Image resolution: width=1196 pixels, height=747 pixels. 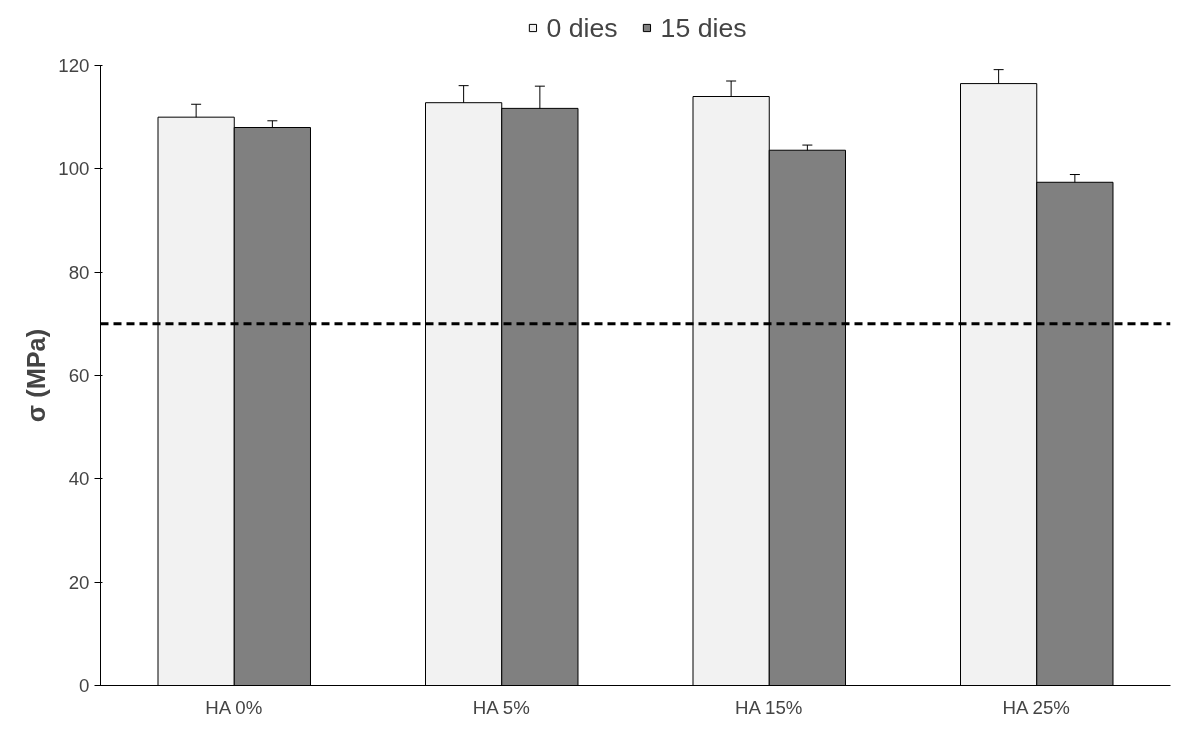 What do you see at coordinates (36, 375) in the screenshot?
I see `y-axis-title: σ (MPa)` at bounding box center [36, 375].